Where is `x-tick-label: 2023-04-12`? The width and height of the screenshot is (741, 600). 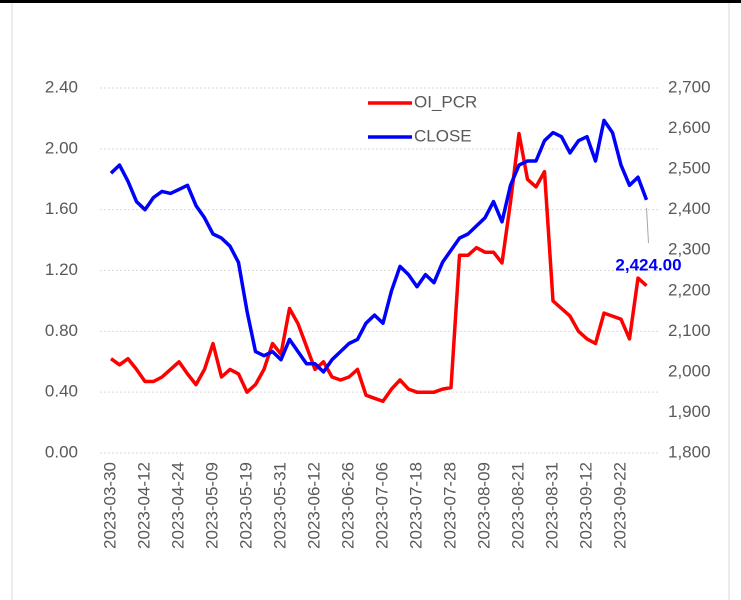
x-tick-label: 2023-04-12 is located at coordinates (143, 505).